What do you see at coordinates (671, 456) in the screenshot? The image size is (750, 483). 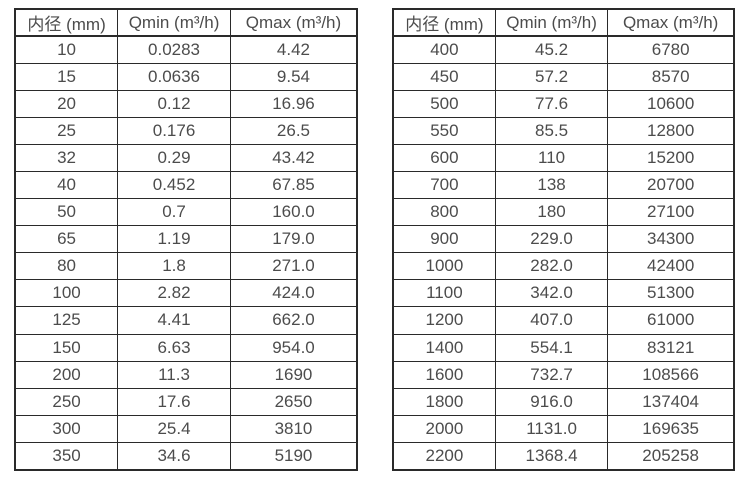 I see `table-cell: 205258` at bounding box center [671, 456].